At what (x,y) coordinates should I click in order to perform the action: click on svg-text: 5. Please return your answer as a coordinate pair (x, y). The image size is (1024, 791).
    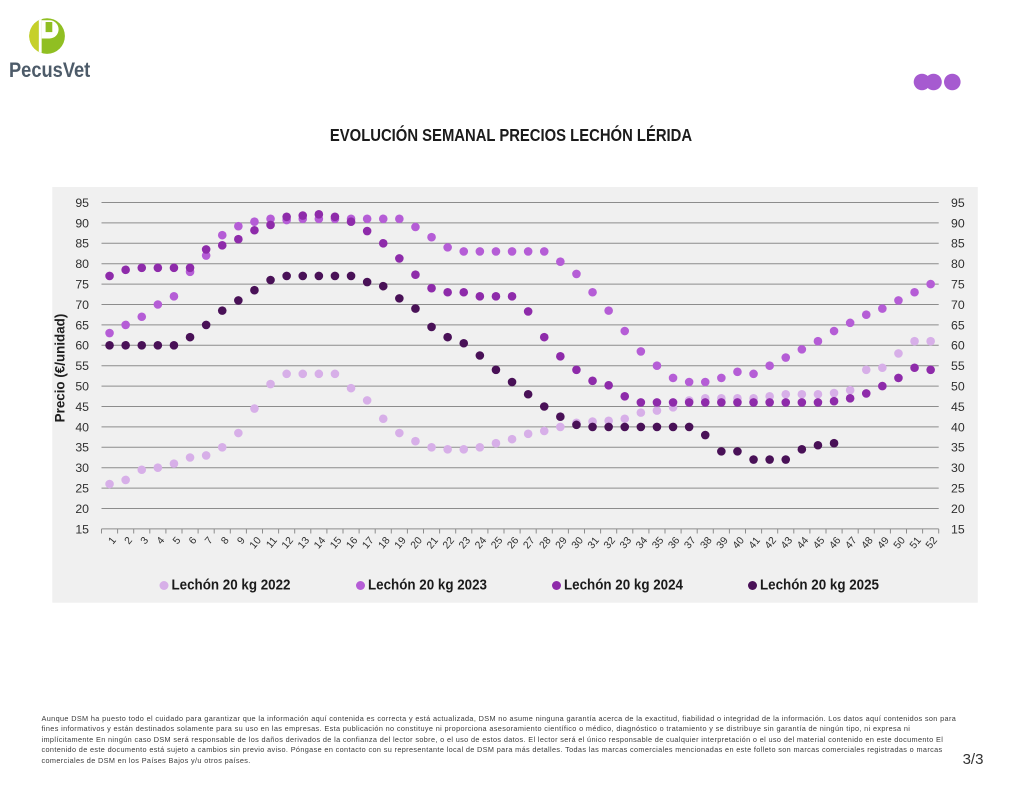
    Looking at the image, I should click on (177, 541).